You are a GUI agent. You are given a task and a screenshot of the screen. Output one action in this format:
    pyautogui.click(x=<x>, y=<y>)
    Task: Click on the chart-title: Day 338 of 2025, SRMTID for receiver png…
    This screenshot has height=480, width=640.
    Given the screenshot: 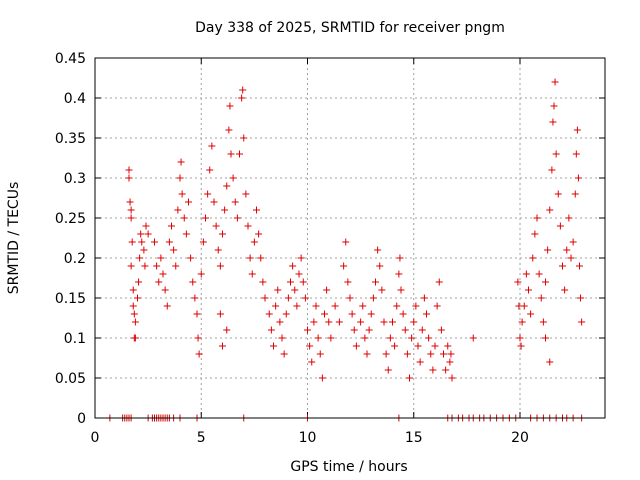 What is the action you would take?
    pyautogui.click(x=350, y=28)
    